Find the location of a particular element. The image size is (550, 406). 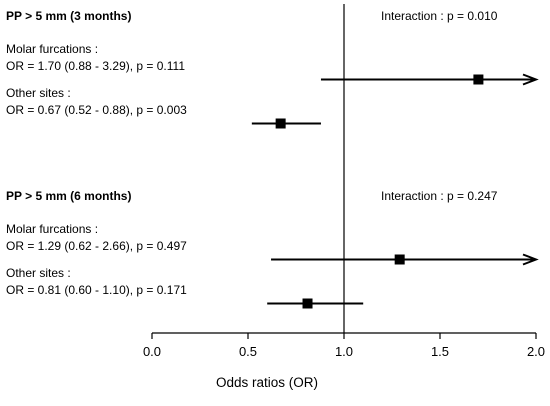

x-tick-label: 0.0 is located at coordinates (152, 351).